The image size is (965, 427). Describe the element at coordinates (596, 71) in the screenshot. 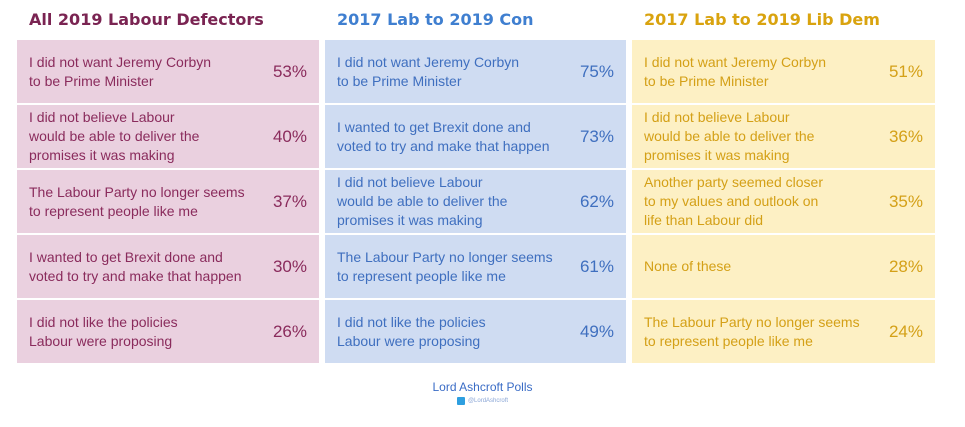

I see `row-value: 75%` at that location.